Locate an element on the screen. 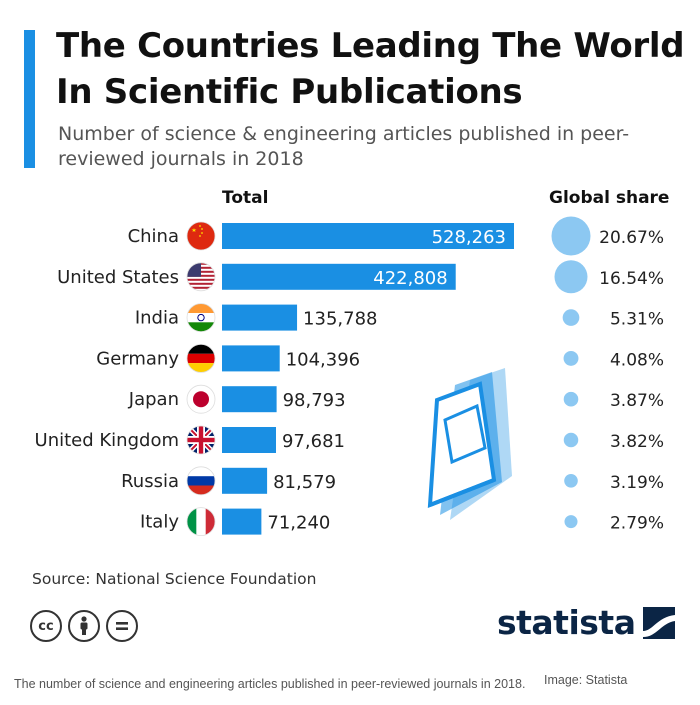  brand-name: statista is located at coordinates (566, 622).